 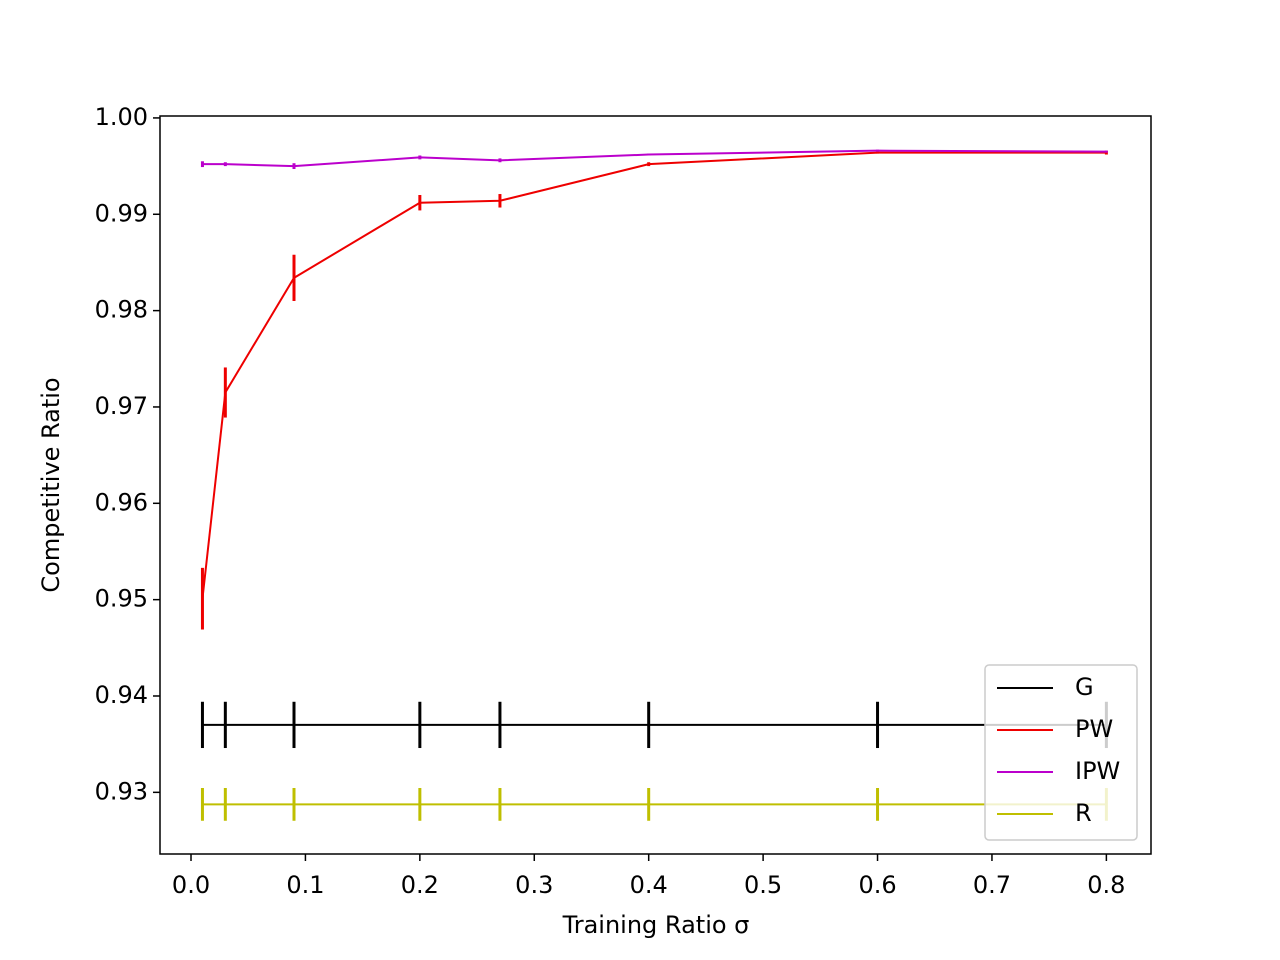 I want to click on x-tick-label: 0.2, so click(x=420, y=885).